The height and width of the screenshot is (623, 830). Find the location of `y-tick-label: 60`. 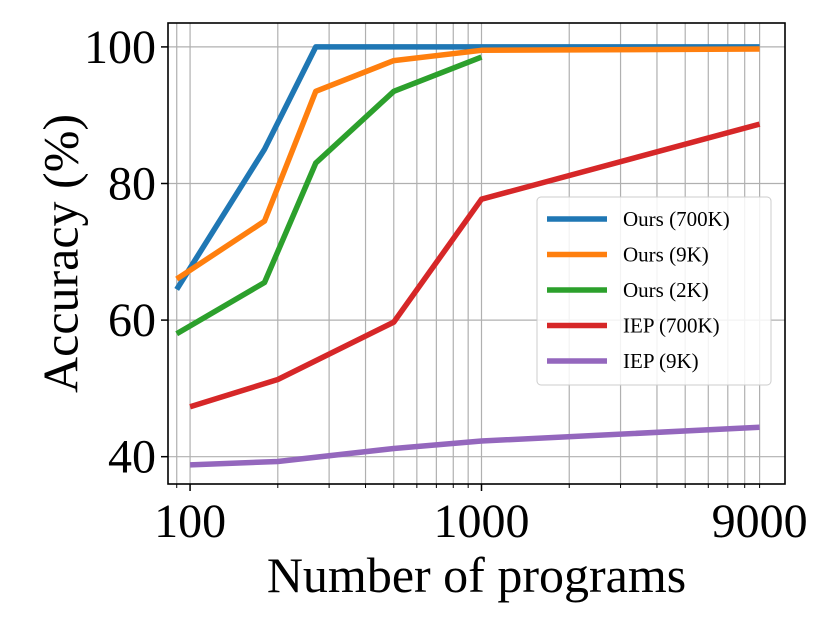

y-tick-label: 60 is located at coordinates (132, 320).